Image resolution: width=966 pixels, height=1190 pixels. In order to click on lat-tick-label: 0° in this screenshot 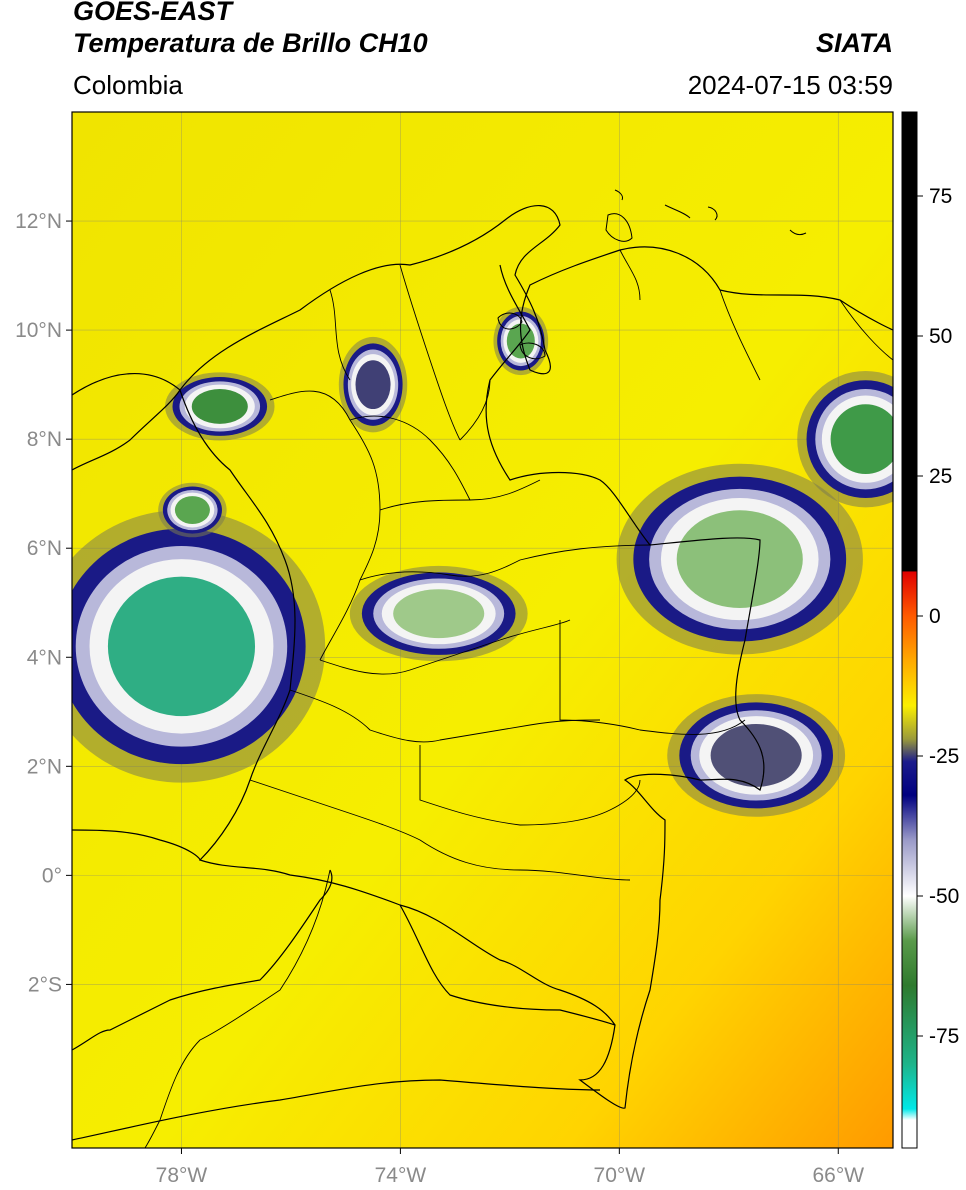, I will do `click(52, 875)`.